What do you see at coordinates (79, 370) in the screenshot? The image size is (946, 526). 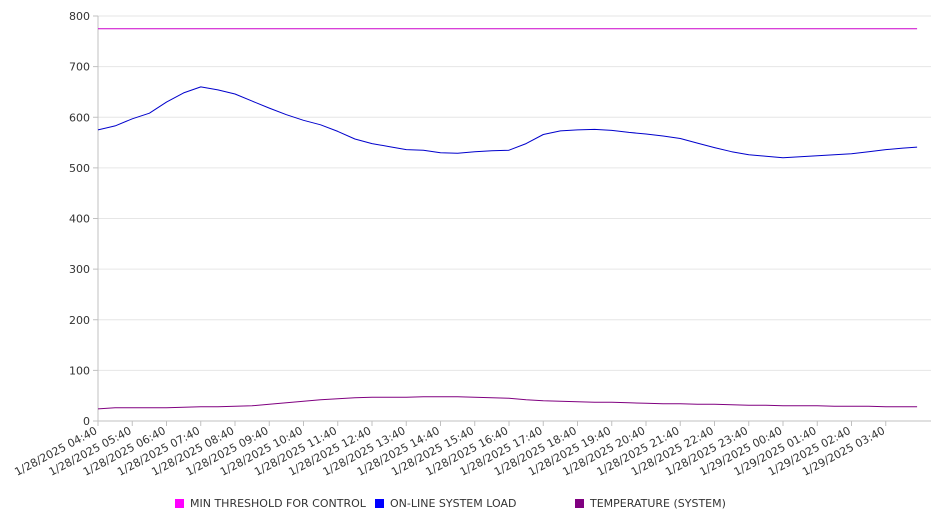 I see `y-tick-label: 100` at bounding box center [79, 370].